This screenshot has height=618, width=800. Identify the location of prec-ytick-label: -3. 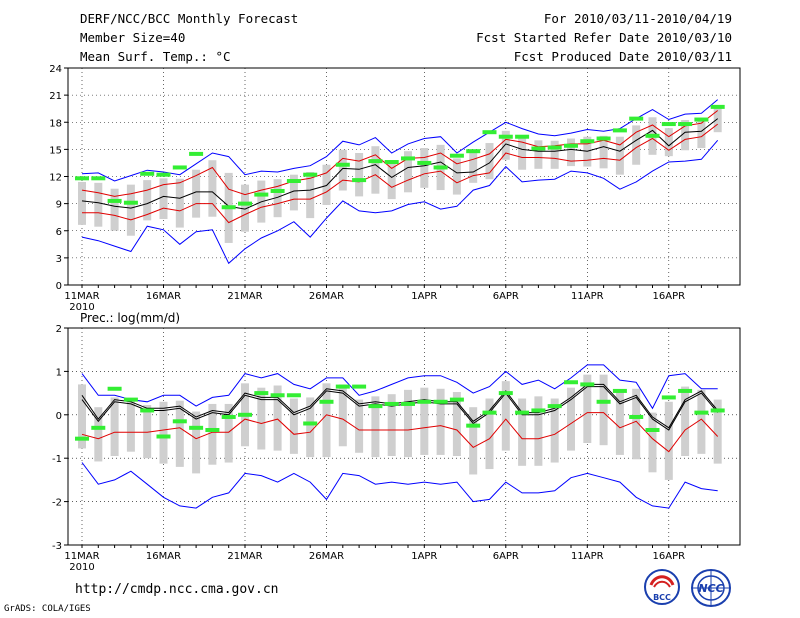
(57, 546).